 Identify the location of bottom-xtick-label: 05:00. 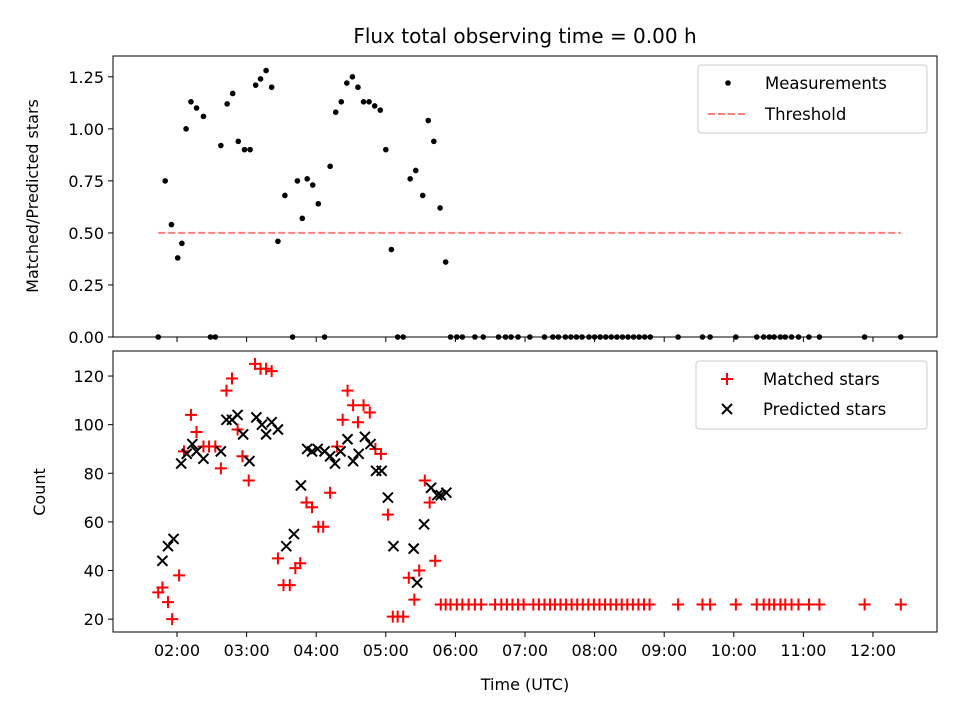
(386, 650).